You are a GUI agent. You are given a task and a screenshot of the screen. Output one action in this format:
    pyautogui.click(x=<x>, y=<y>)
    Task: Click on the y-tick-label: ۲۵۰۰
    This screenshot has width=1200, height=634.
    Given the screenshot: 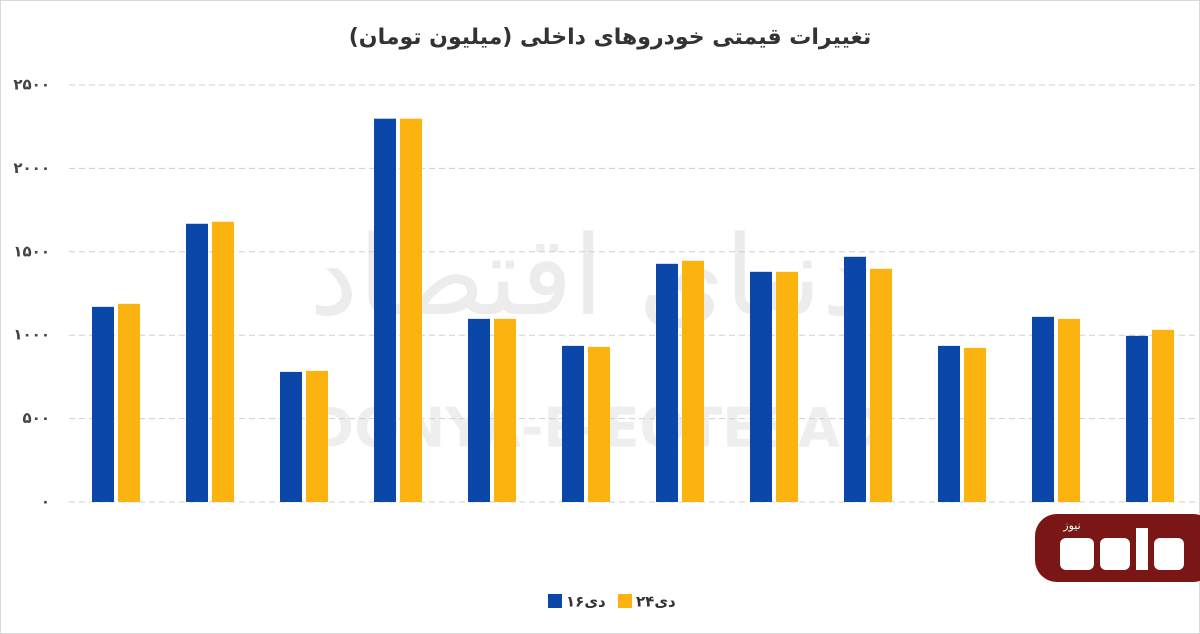 What is the action you would take?
    pyautogui.click(x=31, y=85)
    